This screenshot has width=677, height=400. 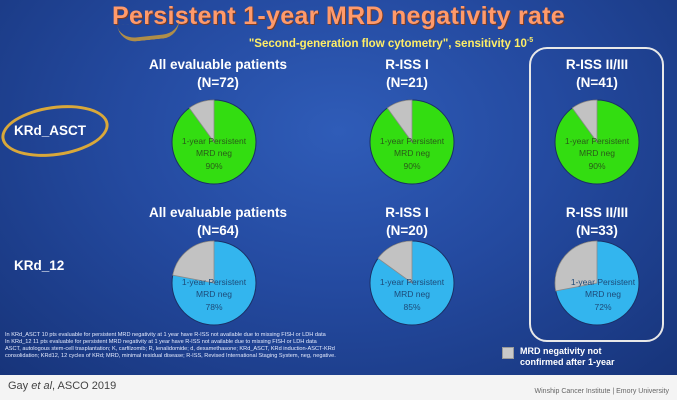 I want to click on col-label-all-asct: All evaluable patients (N=72), so click(x=218, y=73).